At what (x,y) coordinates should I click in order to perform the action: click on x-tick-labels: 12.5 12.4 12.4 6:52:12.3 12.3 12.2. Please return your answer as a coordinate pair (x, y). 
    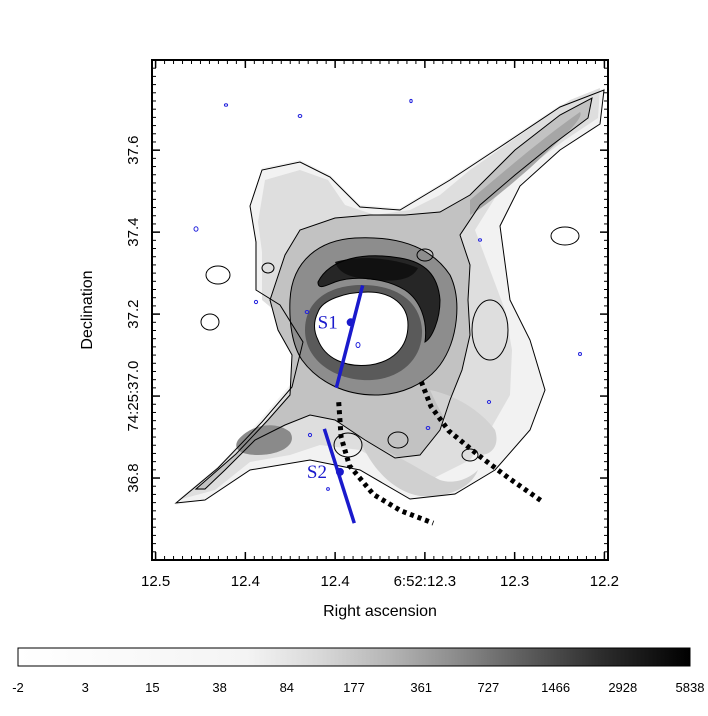
    Looking at the image, I should click on (380, 581).